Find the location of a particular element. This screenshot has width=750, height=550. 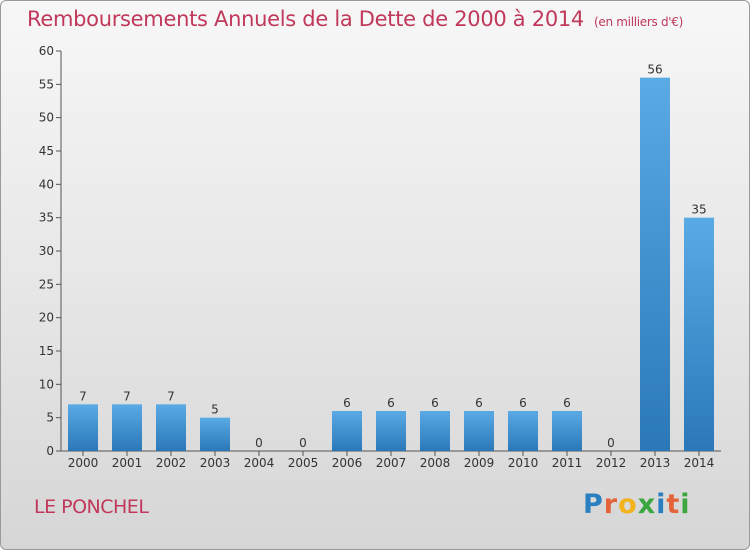

y-tick-label: 50 is located at coordinates (46, 118).